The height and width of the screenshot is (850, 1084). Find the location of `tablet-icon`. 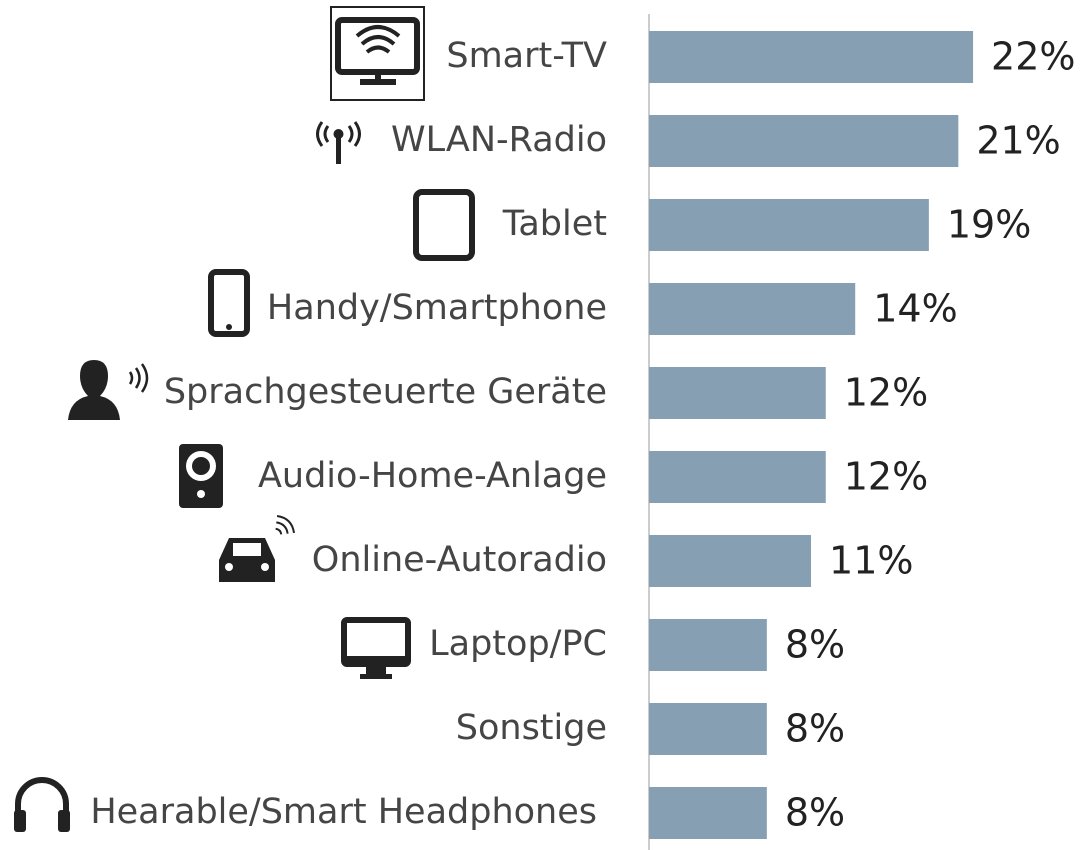

tablet-icon is located at coordinates (444, 225).